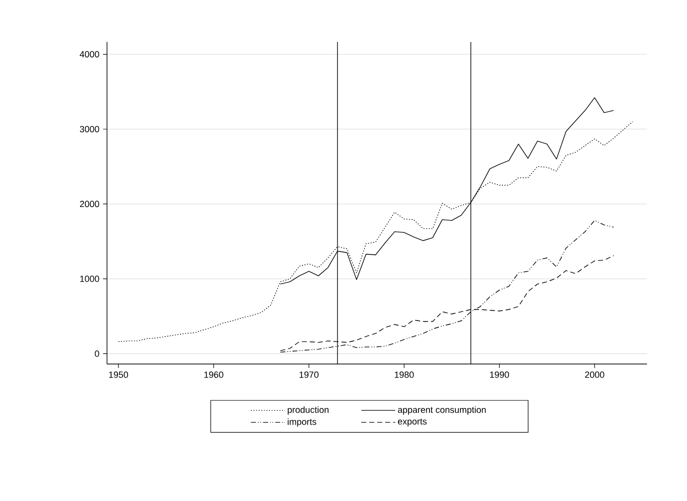  What do you see at coordinates (308, 410) in the screenshot?
I see `legend-label: production` at bounding box center [308, 410].